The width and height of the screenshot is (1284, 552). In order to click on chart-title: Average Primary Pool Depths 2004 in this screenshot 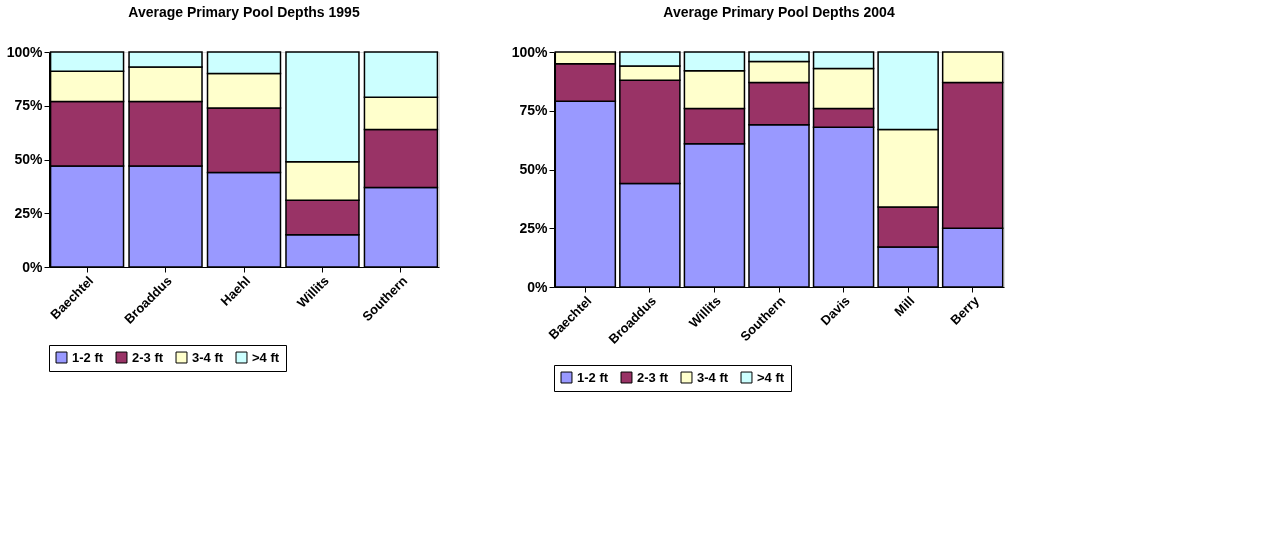, I will do `click(779, 12)`.